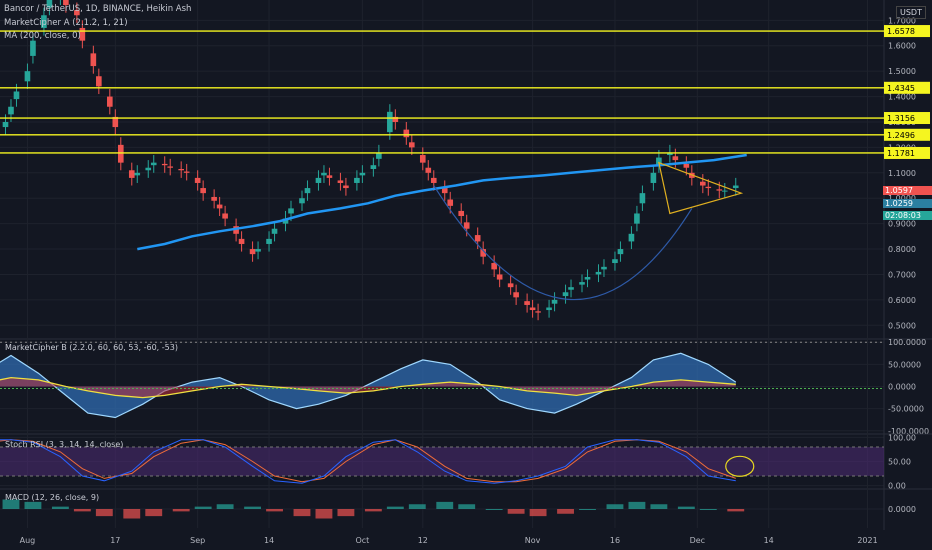  I want to click on stoch-d-line, so click(368, 461).